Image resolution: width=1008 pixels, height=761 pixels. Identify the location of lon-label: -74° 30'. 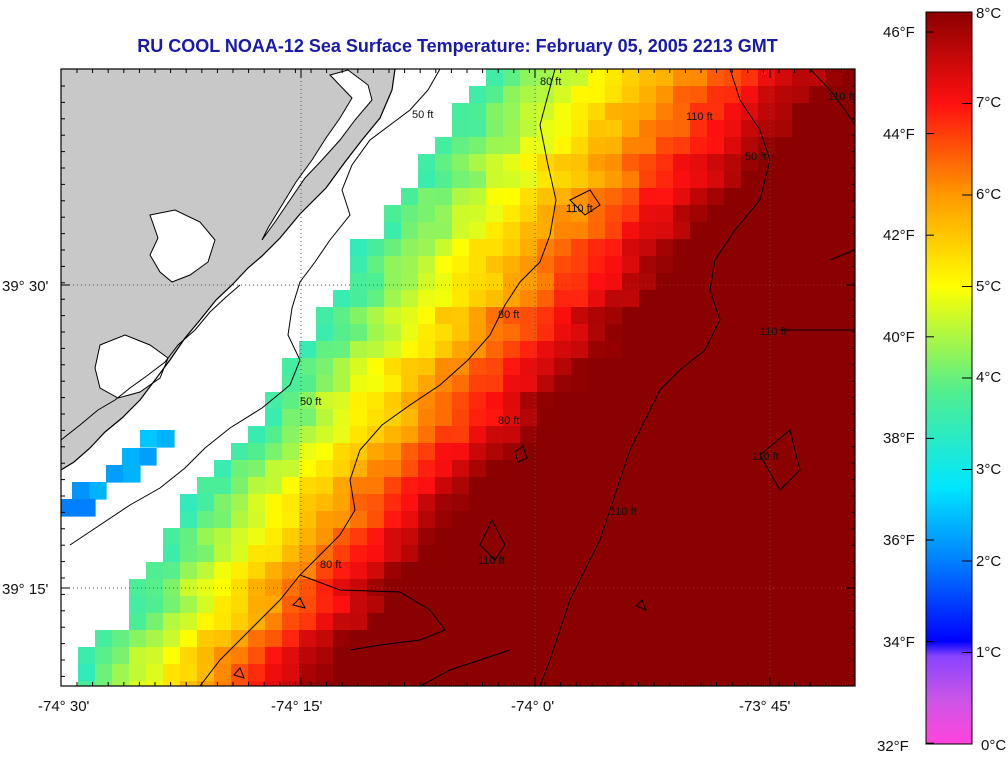
(64, 706).